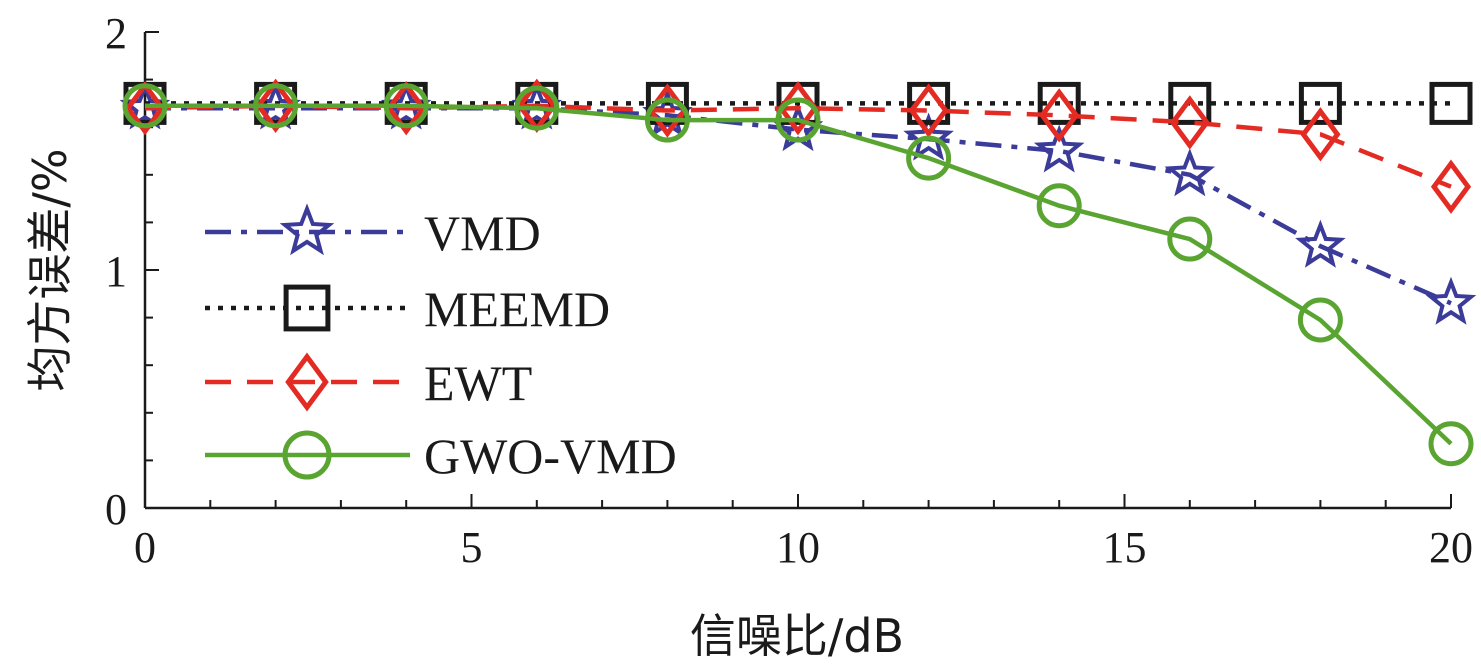  What do you see at coordinates (373, 232) in the screenshot?
I see `legend-item-vmd: VMD` at bounding box center [373, 232].